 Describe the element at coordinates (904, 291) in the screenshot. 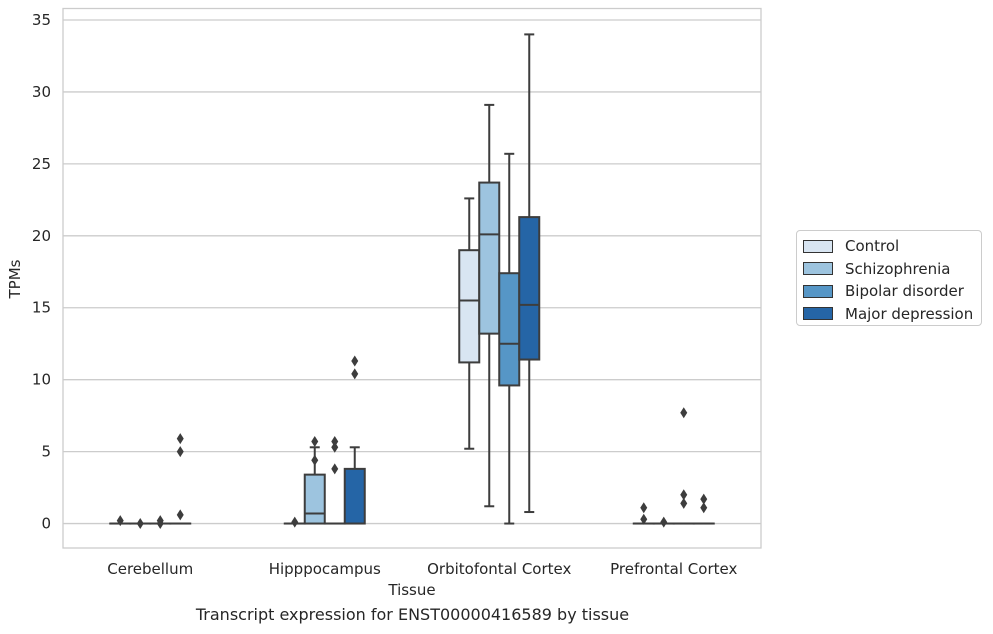

I see `legend-label: Bipolar disorder` at that location.